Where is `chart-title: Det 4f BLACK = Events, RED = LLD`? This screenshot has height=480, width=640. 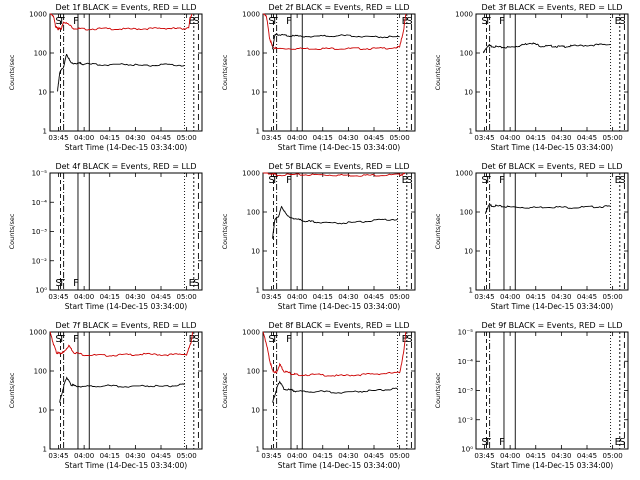 chart-title: Det 4f BLACK = Events, RED = LLD is located at coordinates (125, 166).